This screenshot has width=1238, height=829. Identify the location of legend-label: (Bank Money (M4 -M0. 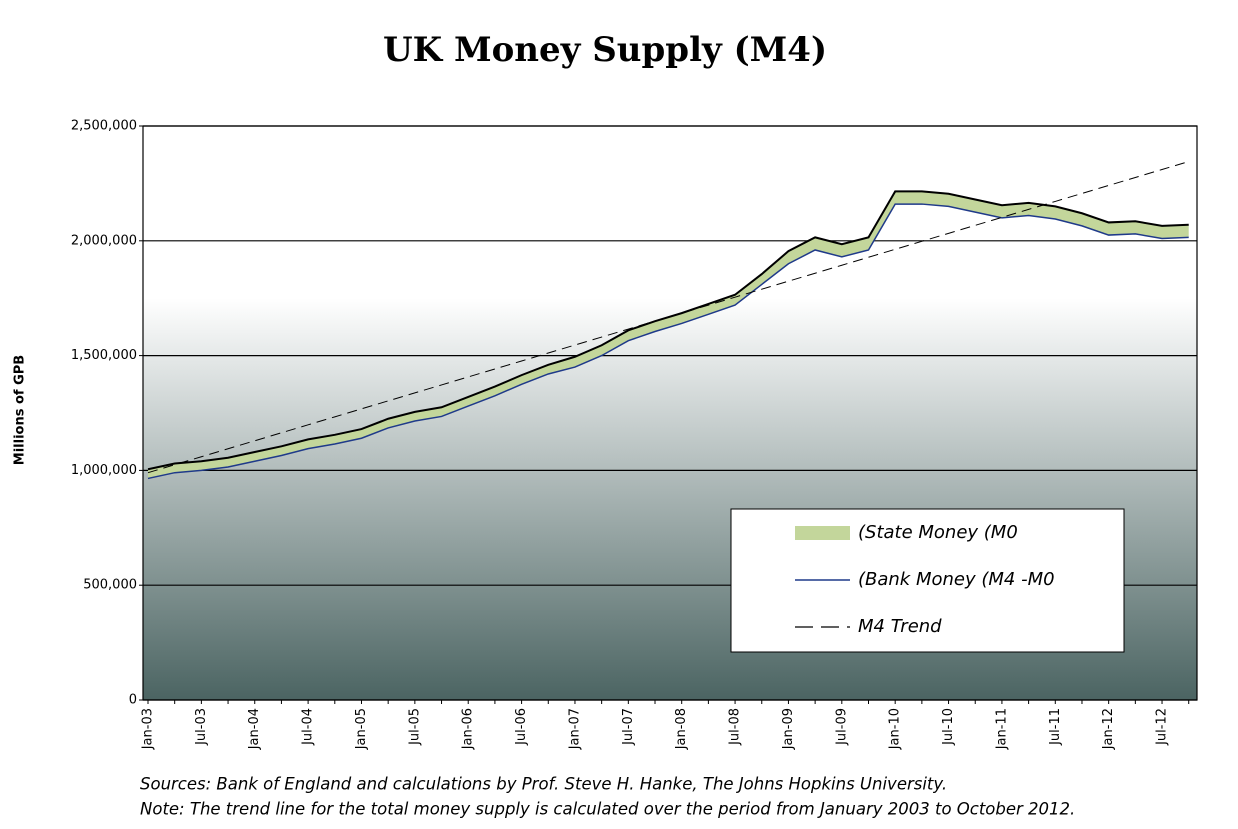
(956, 579).